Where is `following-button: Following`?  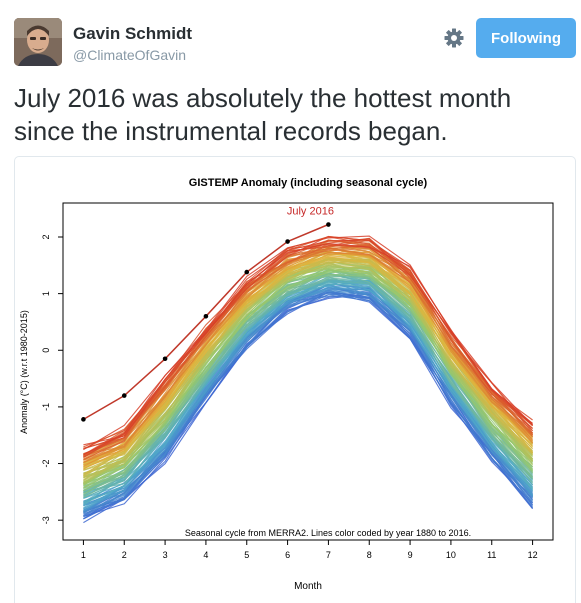 following-button: Following is located at coordinates (526, 38).